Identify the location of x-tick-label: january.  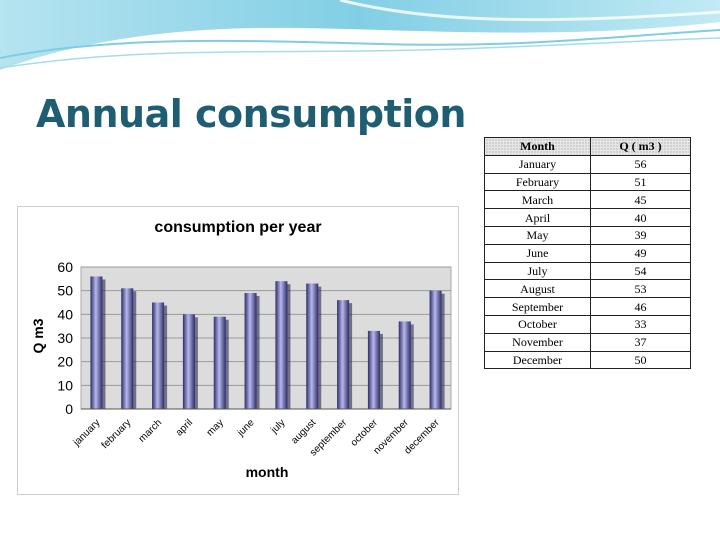
(87, 433).